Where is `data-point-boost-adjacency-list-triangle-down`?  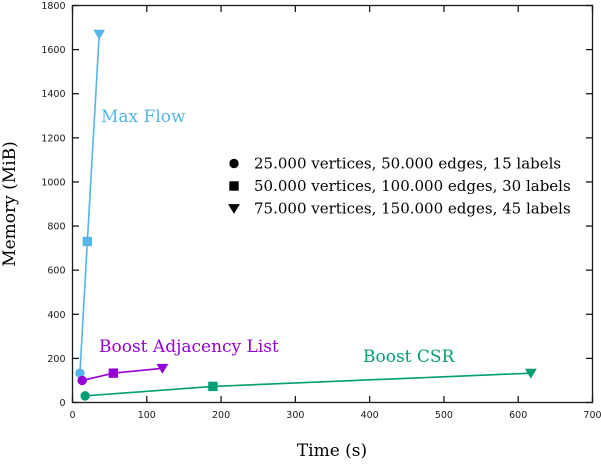 data-point-boost-adjacency-list-triangle-down is located at coordinates (162, 368).